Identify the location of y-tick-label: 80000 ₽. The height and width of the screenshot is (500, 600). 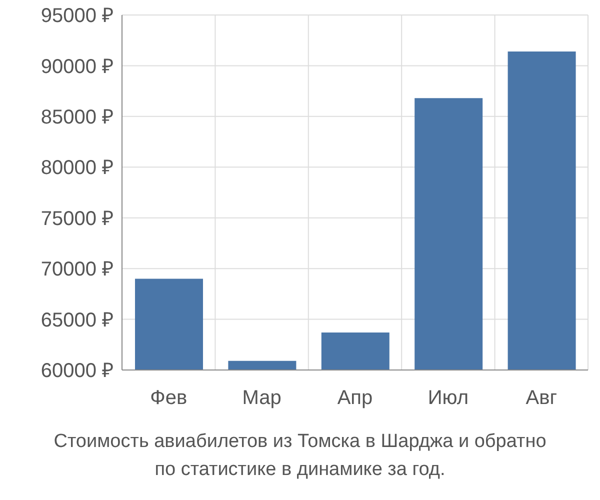
(77, 168).